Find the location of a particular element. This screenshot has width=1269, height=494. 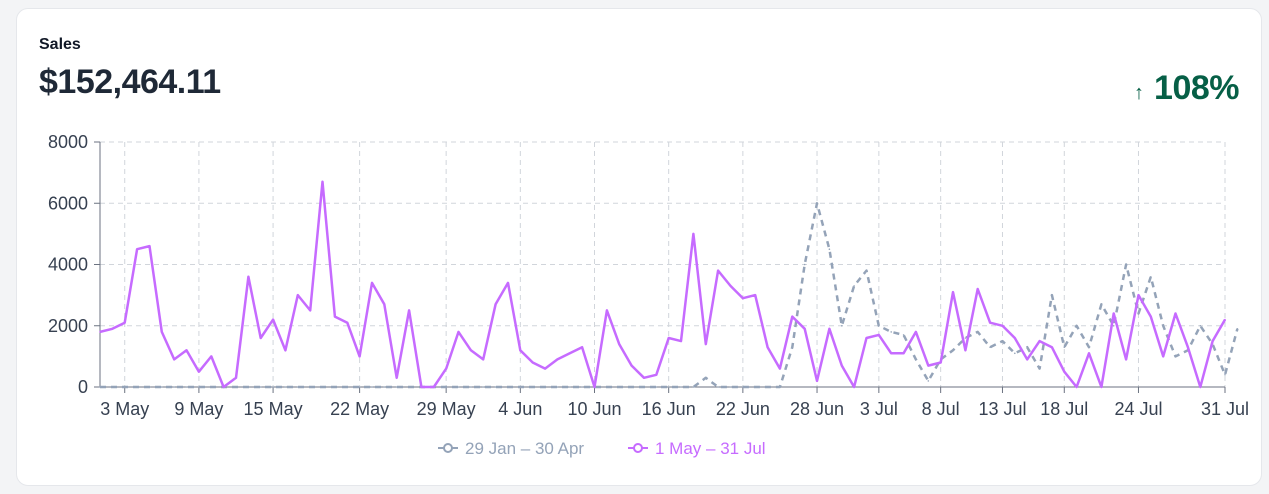

y-tick-label: 0 is located at coordinates (83, 387).